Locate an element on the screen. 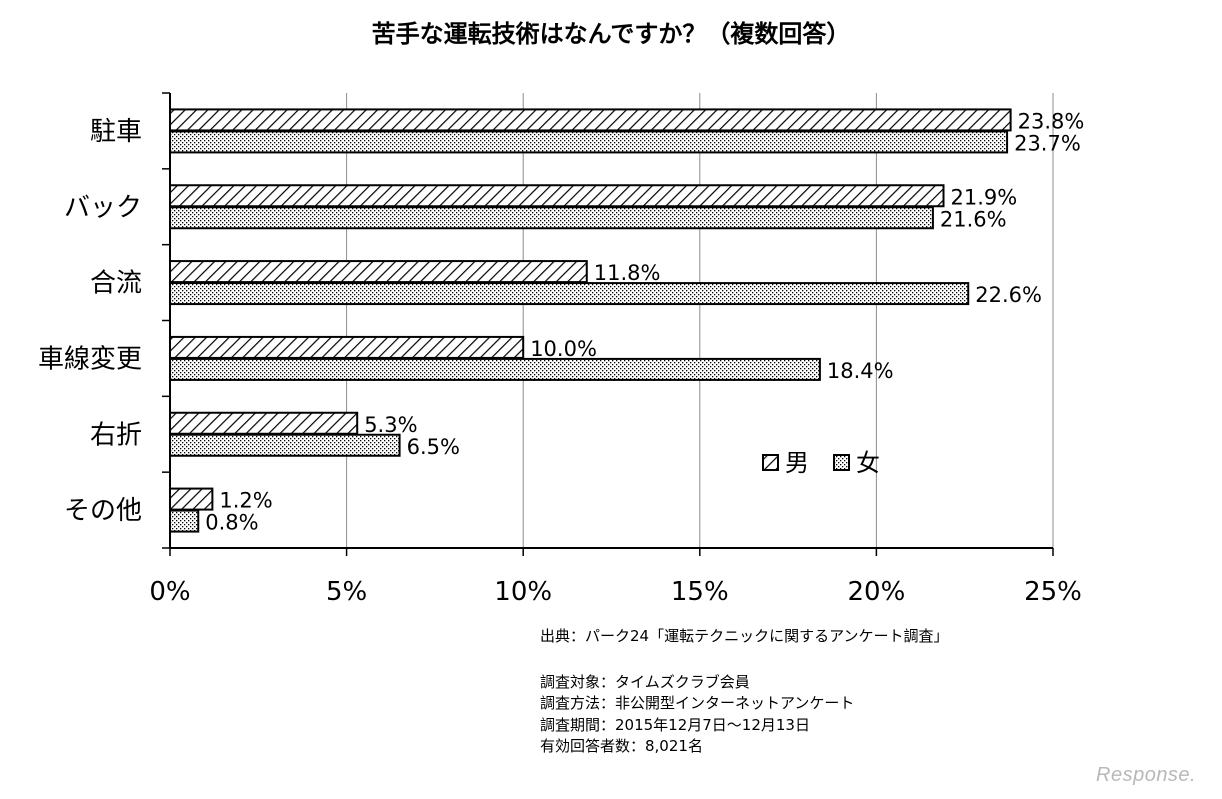 The width and height of the screenshot is (1222, 799). legend: 男女 is located at coordinates (821, 463).